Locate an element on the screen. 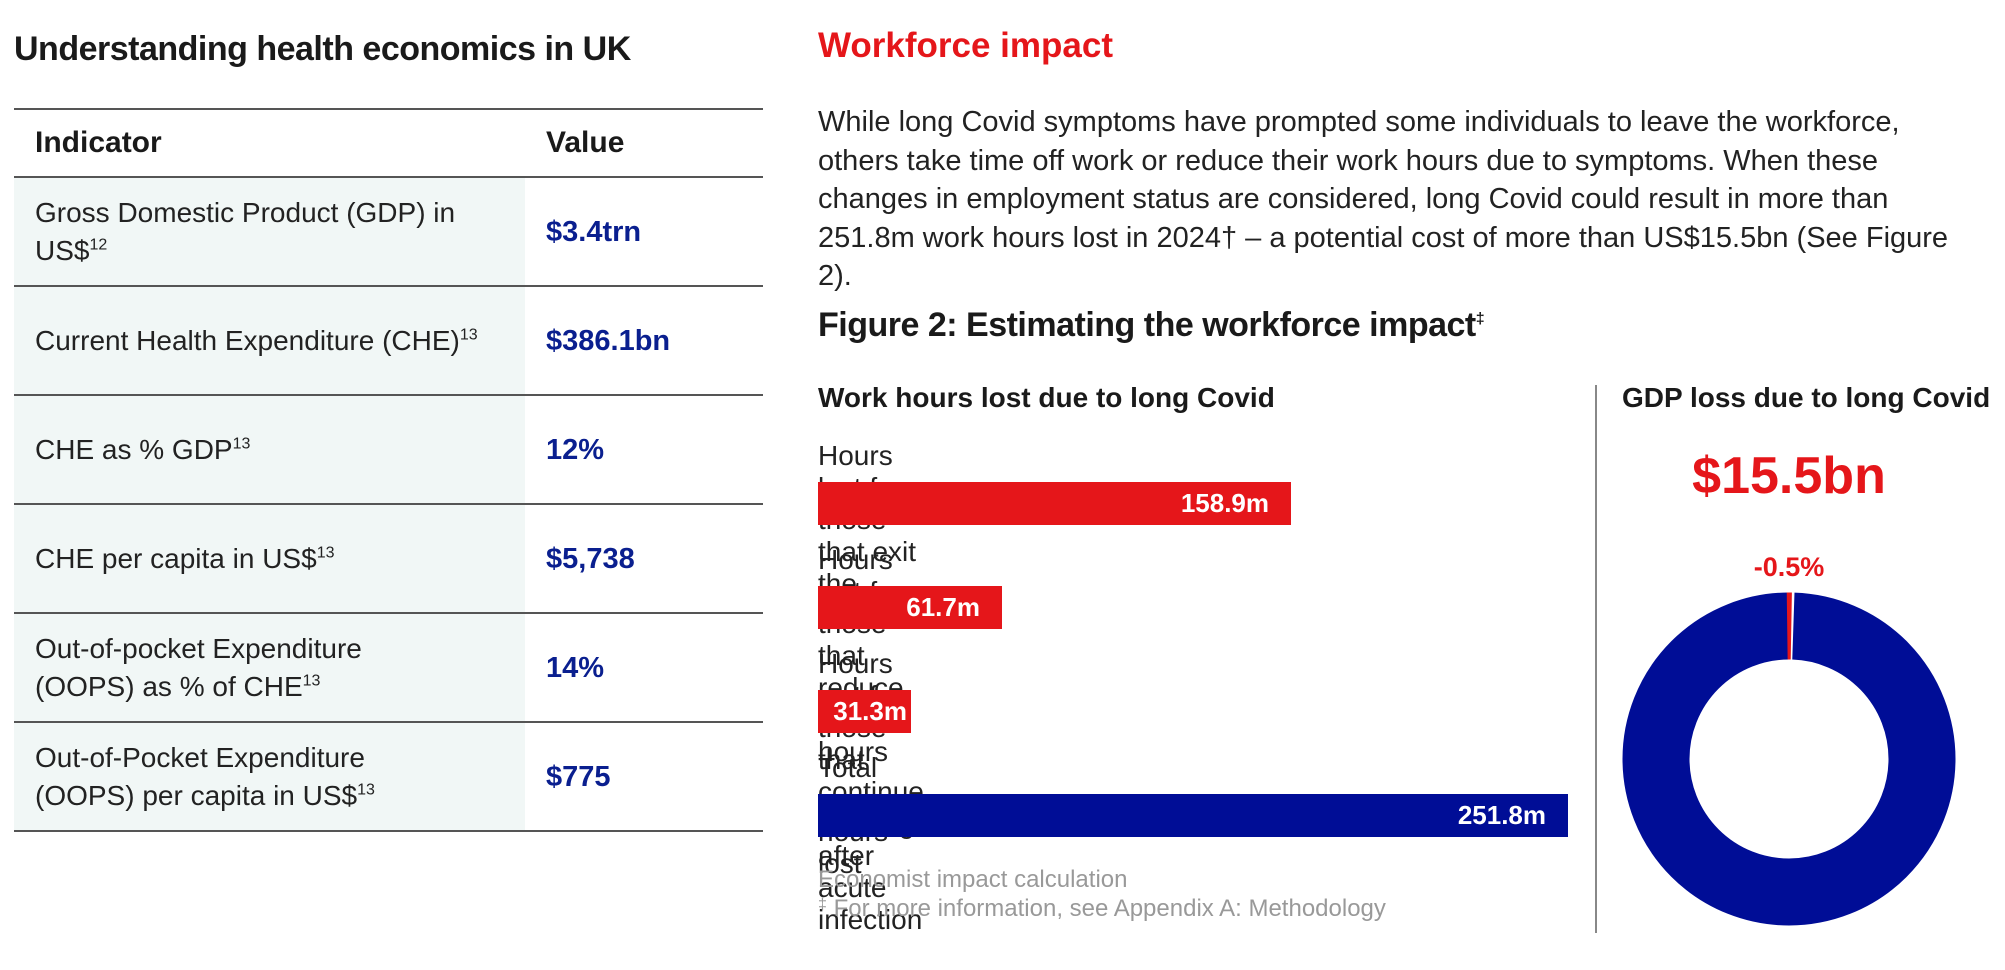 Image resolution: width=2005 pixels, height=970 pixels. indicator-line: (OOPS) as % of CHE is located at coordinates (169, 686).